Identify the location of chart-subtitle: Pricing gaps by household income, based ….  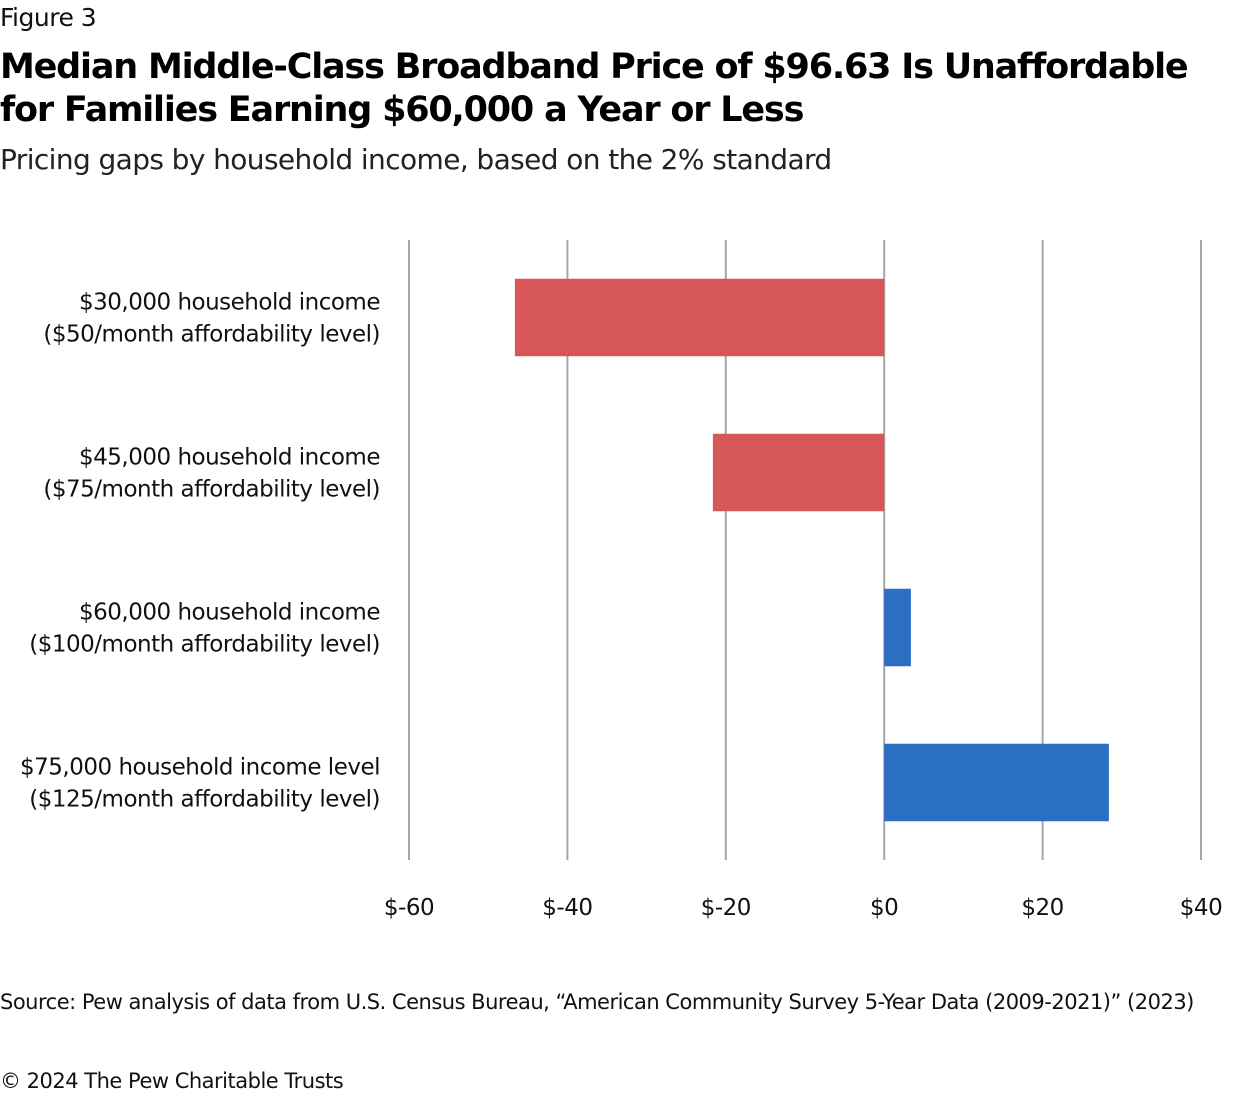
(416, 159).